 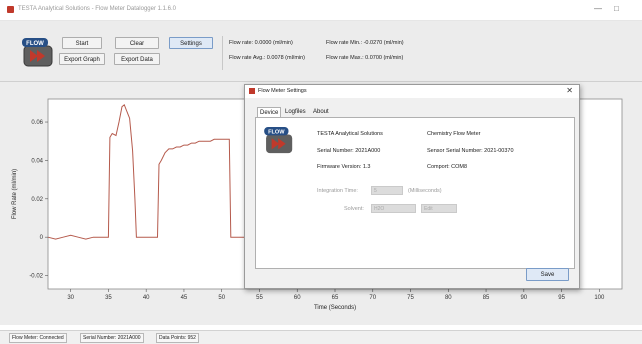 What do you see at coordinates (372, 298) in the screenshot?
I see `x-tick-label: 70` at bounding box center [372, 298].